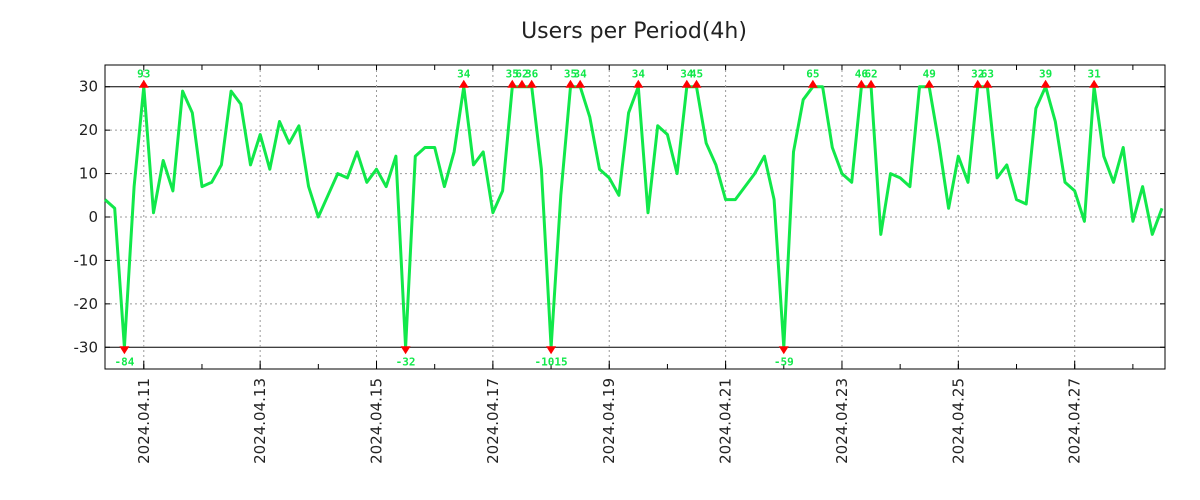  What do you see at coordinates (493, 421) in the screenshot?
I see `x-tick-label: 2024.04.17` at bounding box center [493, 421].